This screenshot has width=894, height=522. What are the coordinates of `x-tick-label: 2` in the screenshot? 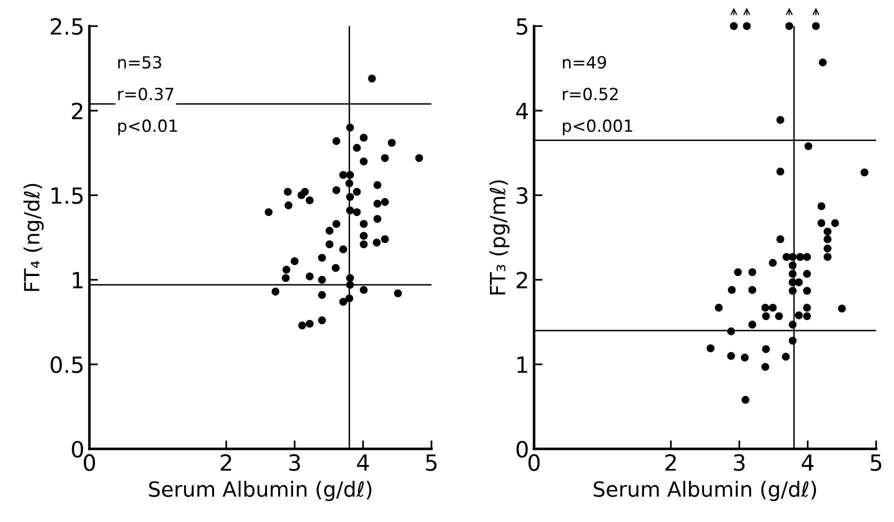 It's located at (226, 462).